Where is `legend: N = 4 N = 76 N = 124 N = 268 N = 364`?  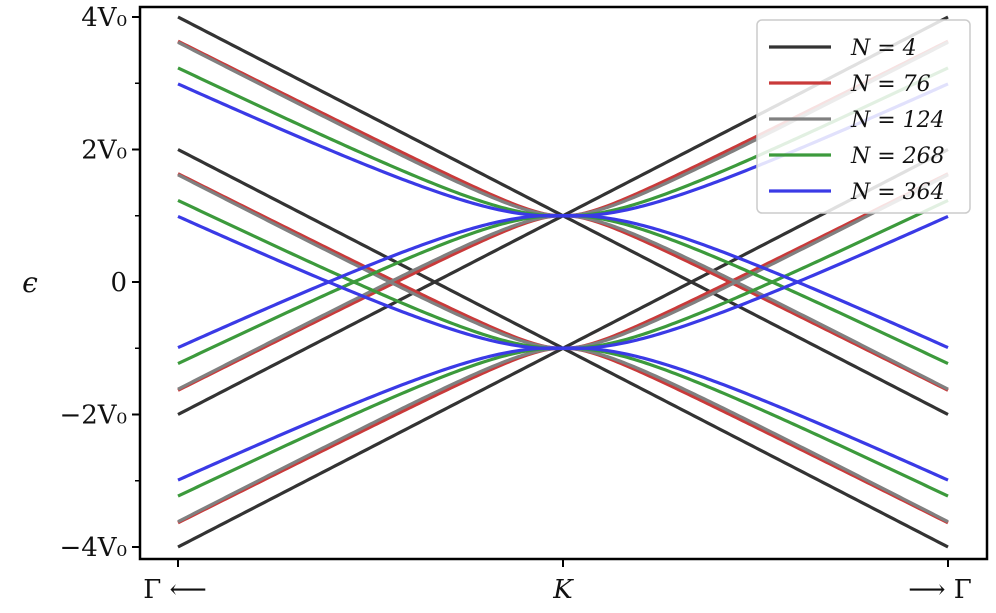
legend: N = 4 N = 76 N = 124 N = 268 N = 364 is located at coordinates (863, 116).